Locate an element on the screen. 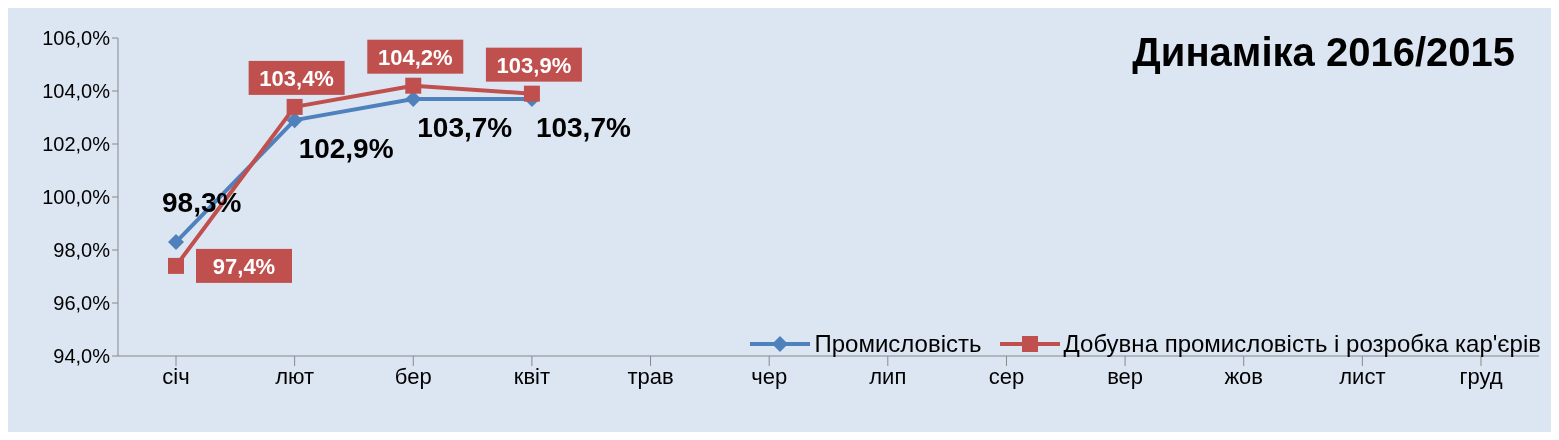  data-label: 102,9% is located at coordinates (346, 149).